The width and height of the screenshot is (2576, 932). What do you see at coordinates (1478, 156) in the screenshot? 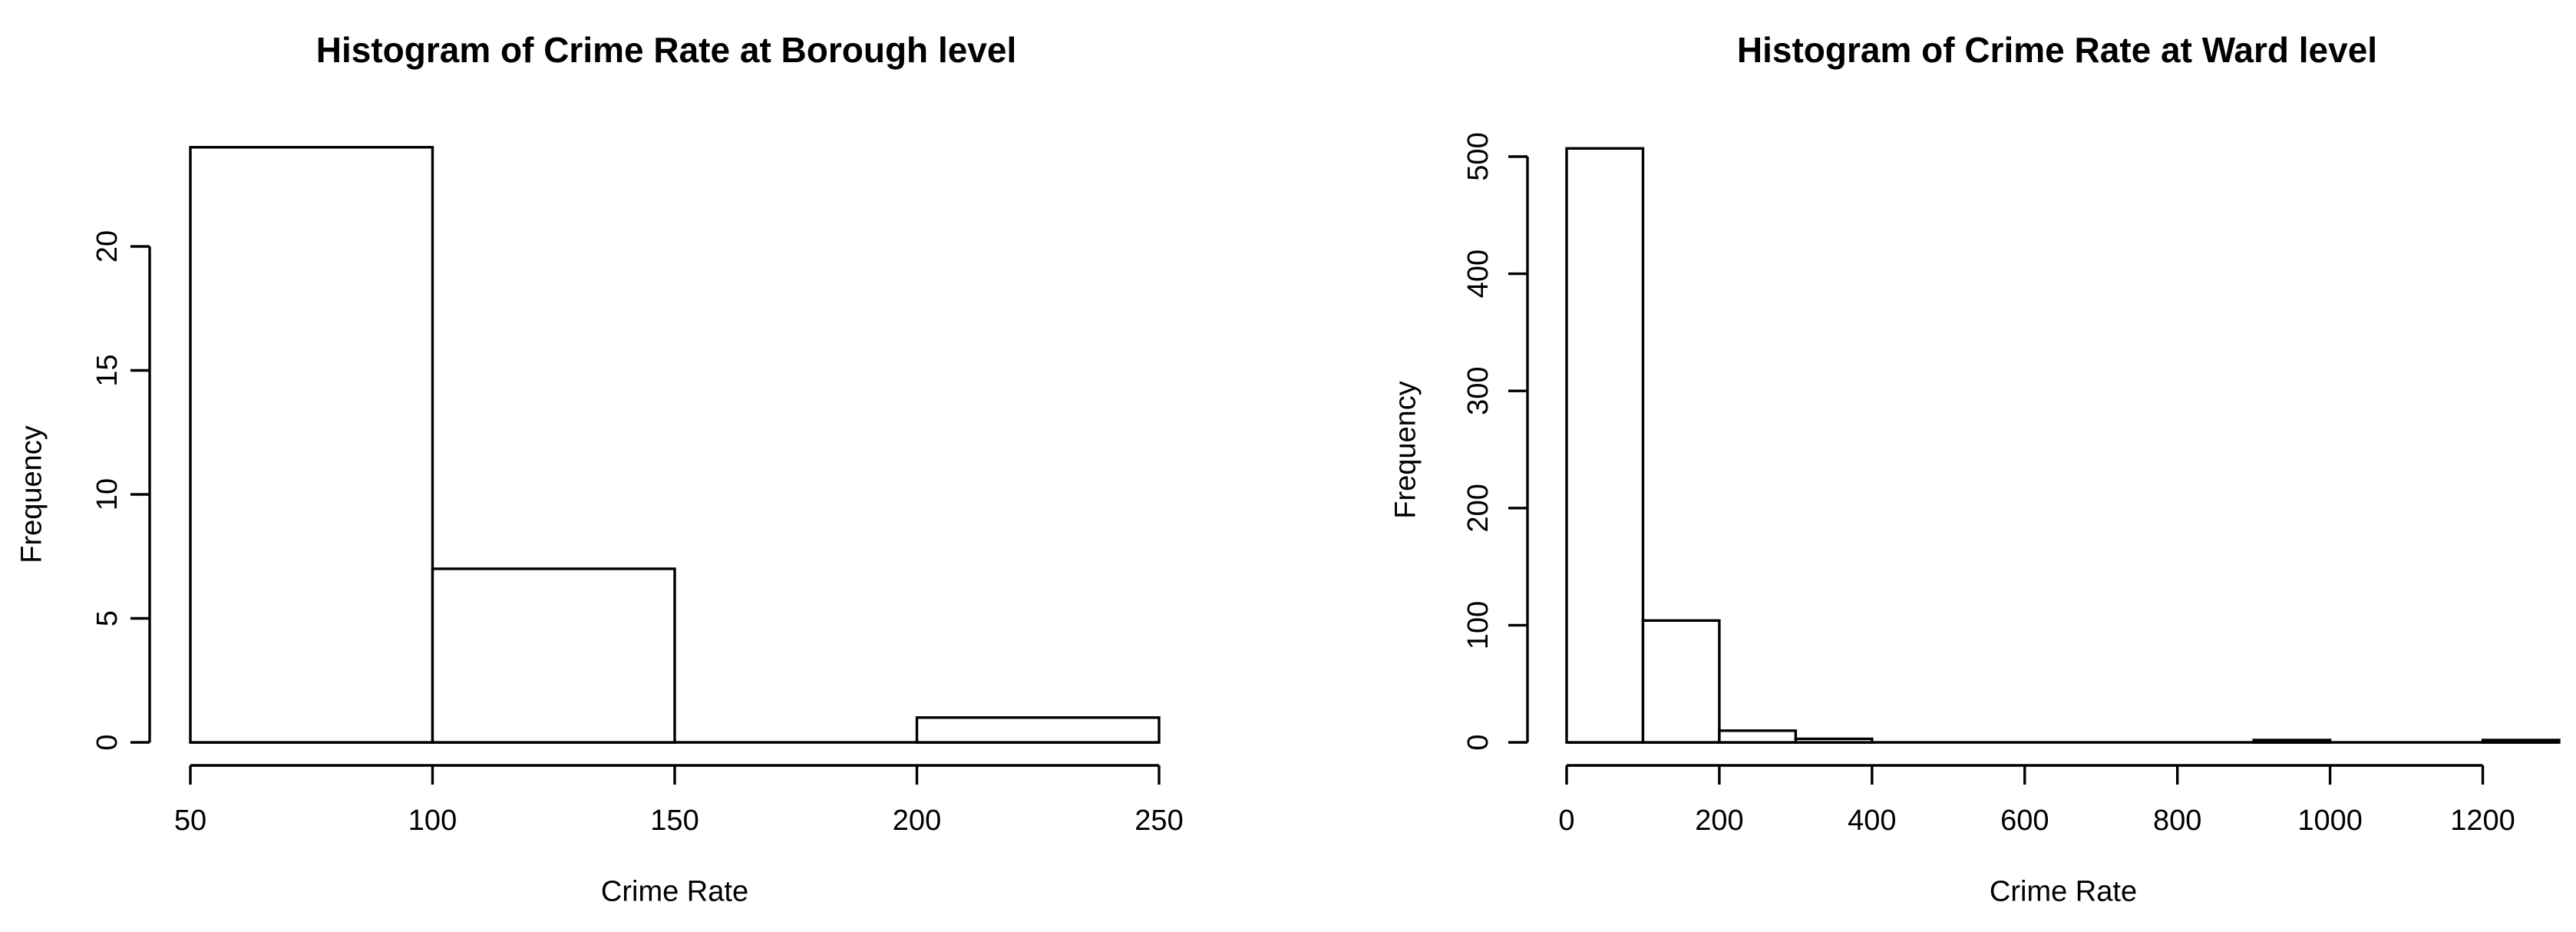
I see `y-tick-label: 500` at bounding box center [1478, 156].